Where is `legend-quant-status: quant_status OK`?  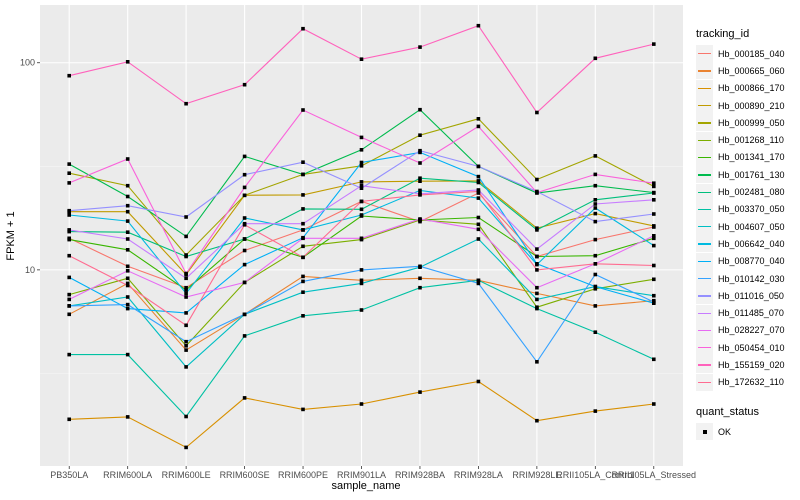 legend-quant-status: quant_status OK is located at coordinates (724, 423).